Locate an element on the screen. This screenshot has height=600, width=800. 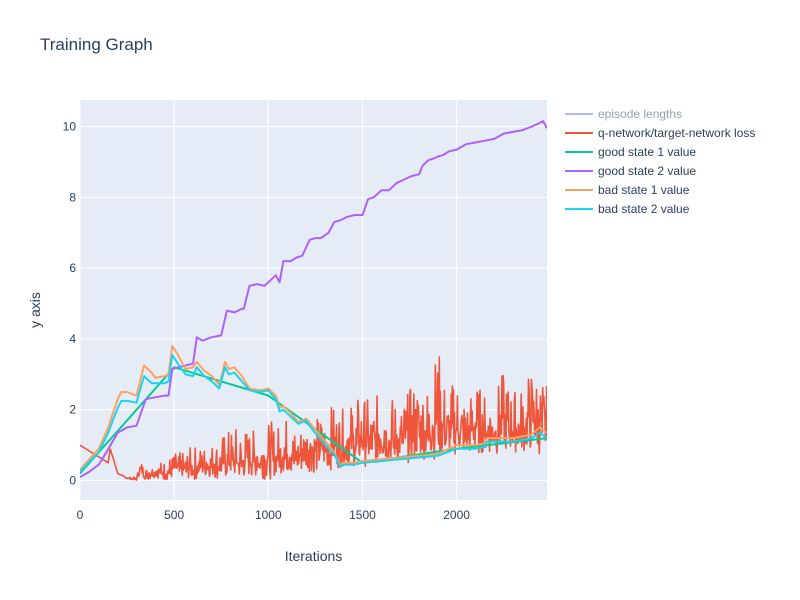
y-tick-label: 8 is located at coordinates (72, 197).